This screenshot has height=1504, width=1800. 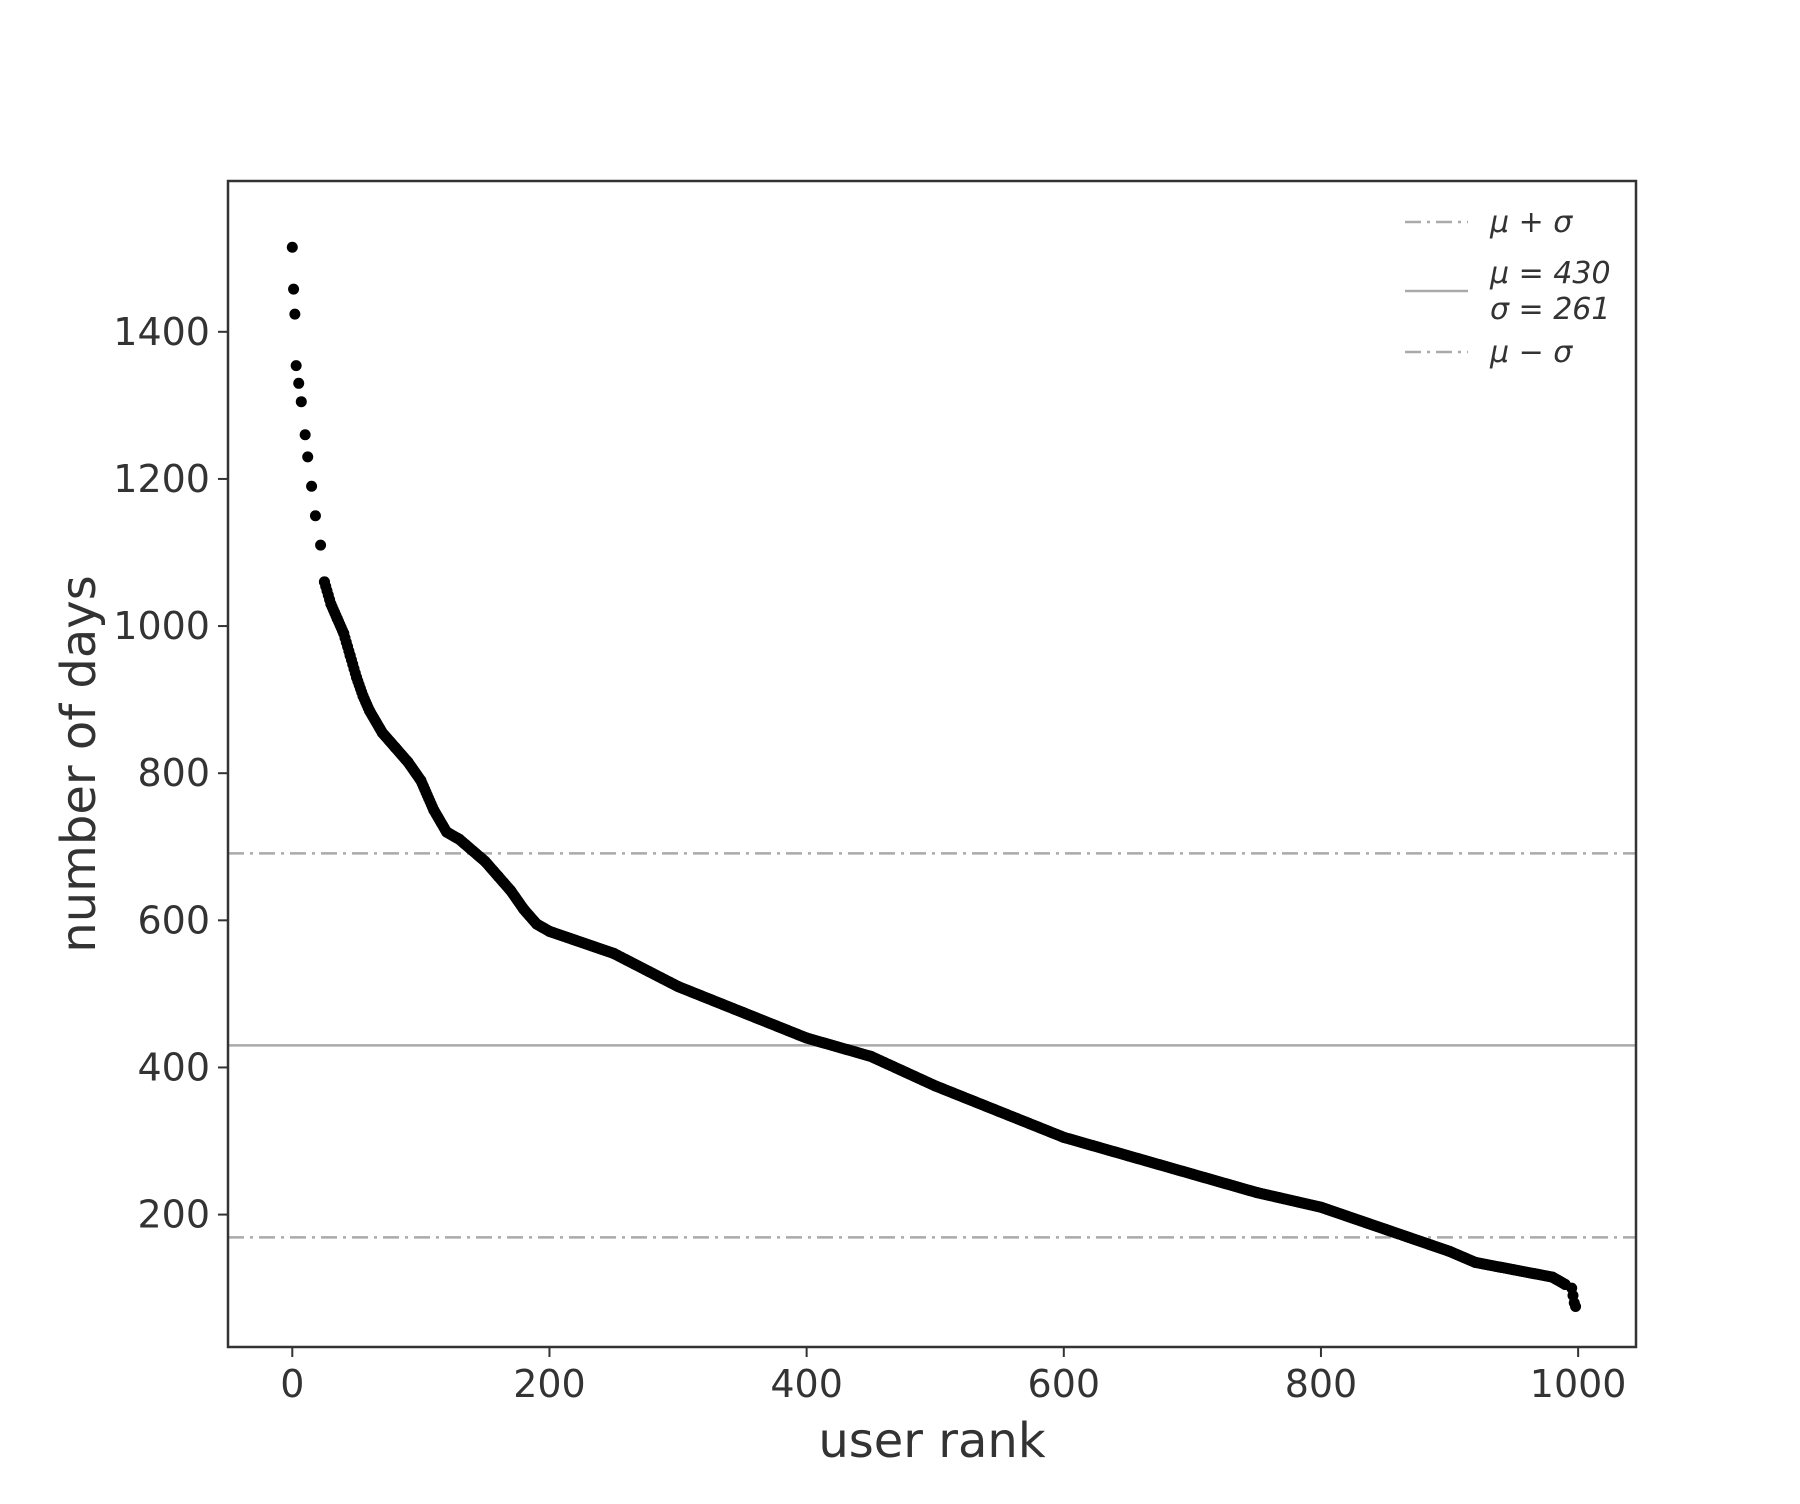 What do you see at coordinates (1531, 222) in the screenshot?
I see `legend-label-0: μ + σ` at bounding box center [1531, 222].